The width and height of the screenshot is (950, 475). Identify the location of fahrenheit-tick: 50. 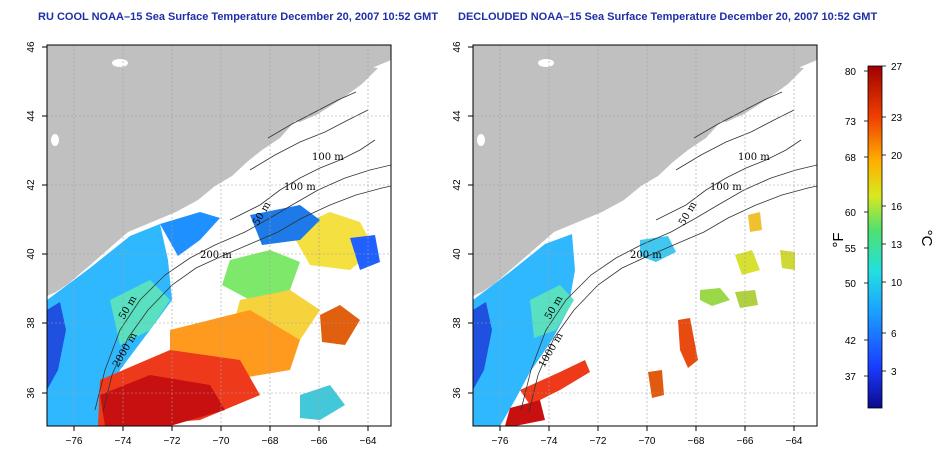
(851, 284).